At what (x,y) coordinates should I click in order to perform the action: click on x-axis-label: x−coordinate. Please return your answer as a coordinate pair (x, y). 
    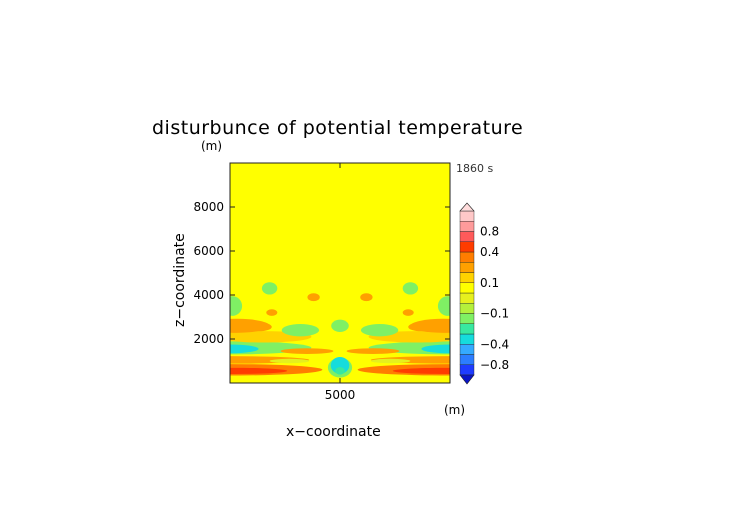
    Looking at the image, I should click on (333, 432).